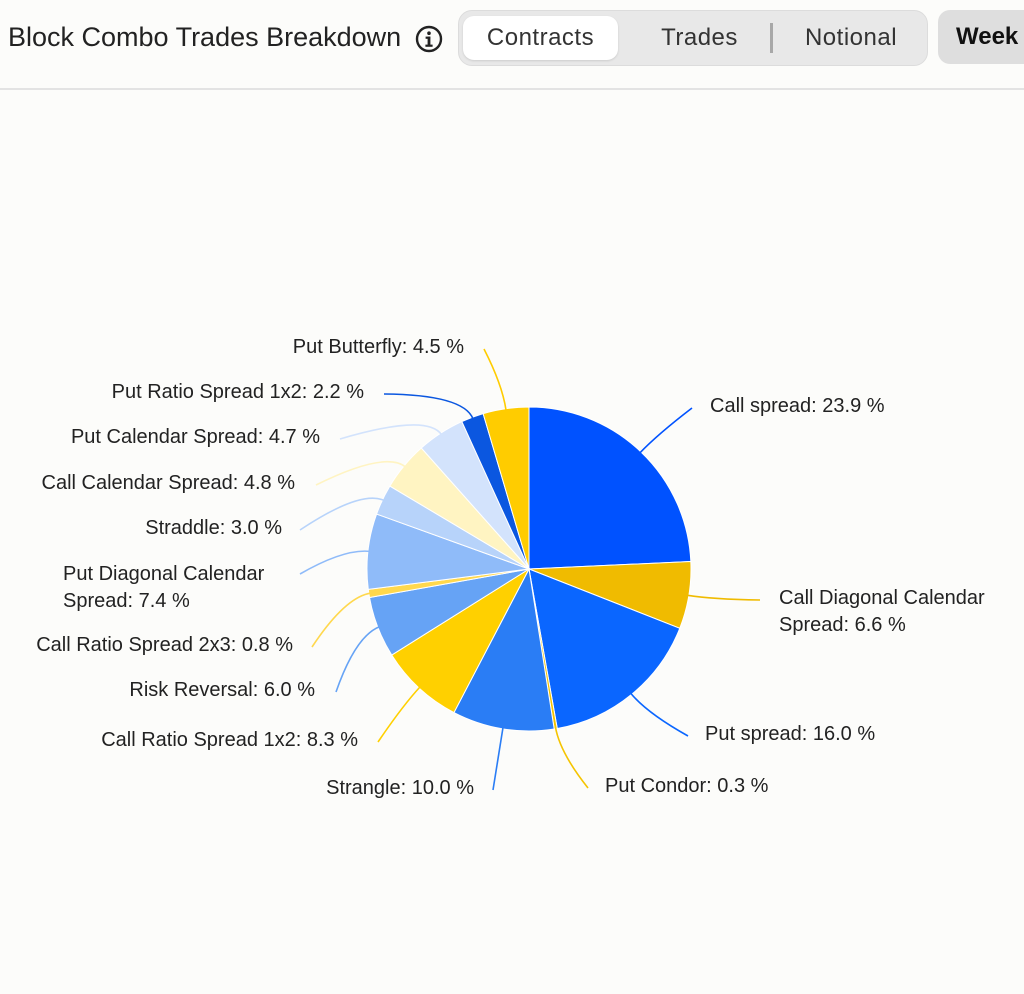 This screenshot has height=994, width=1024. I want to click on pie-slice-label: Straddle: 3.0 %, so click(213, 528).